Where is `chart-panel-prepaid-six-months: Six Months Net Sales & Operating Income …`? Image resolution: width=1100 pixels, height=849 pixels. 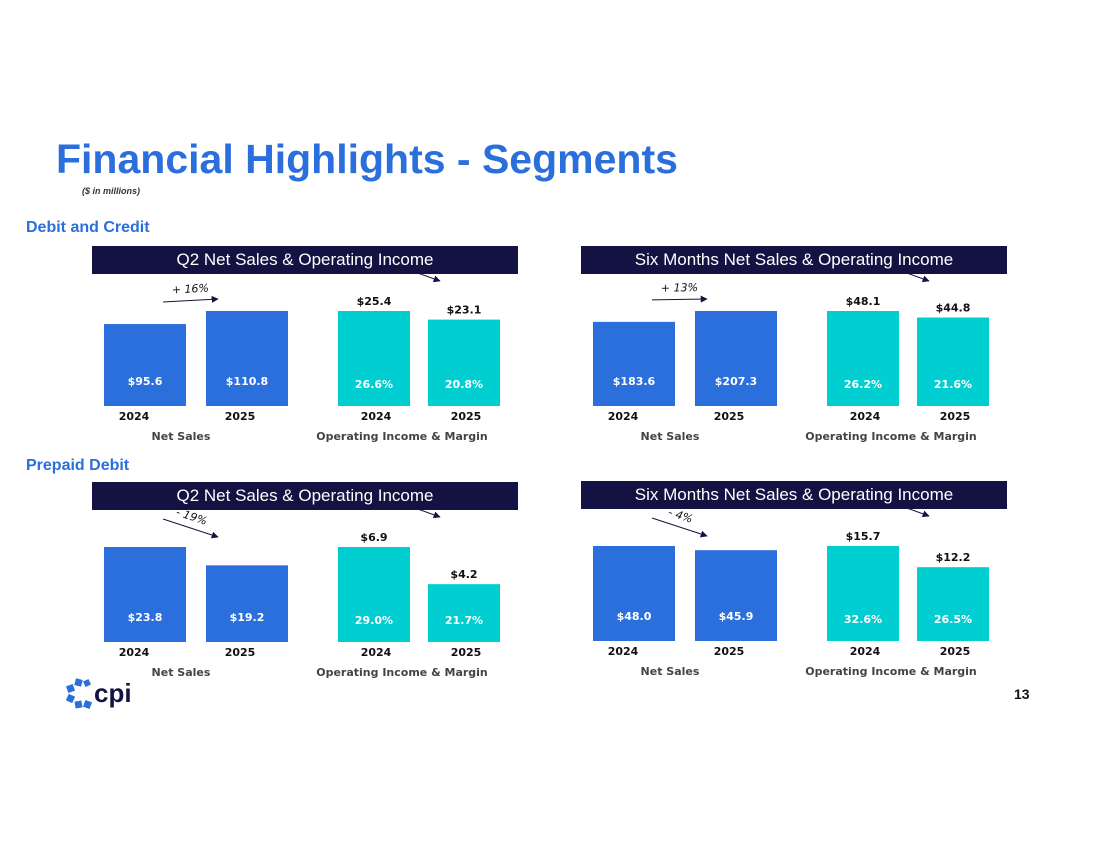
chart-panel-prepaid-six-months: Six Months Net Sales & Operating Income … is located at coordinates (794, 581).